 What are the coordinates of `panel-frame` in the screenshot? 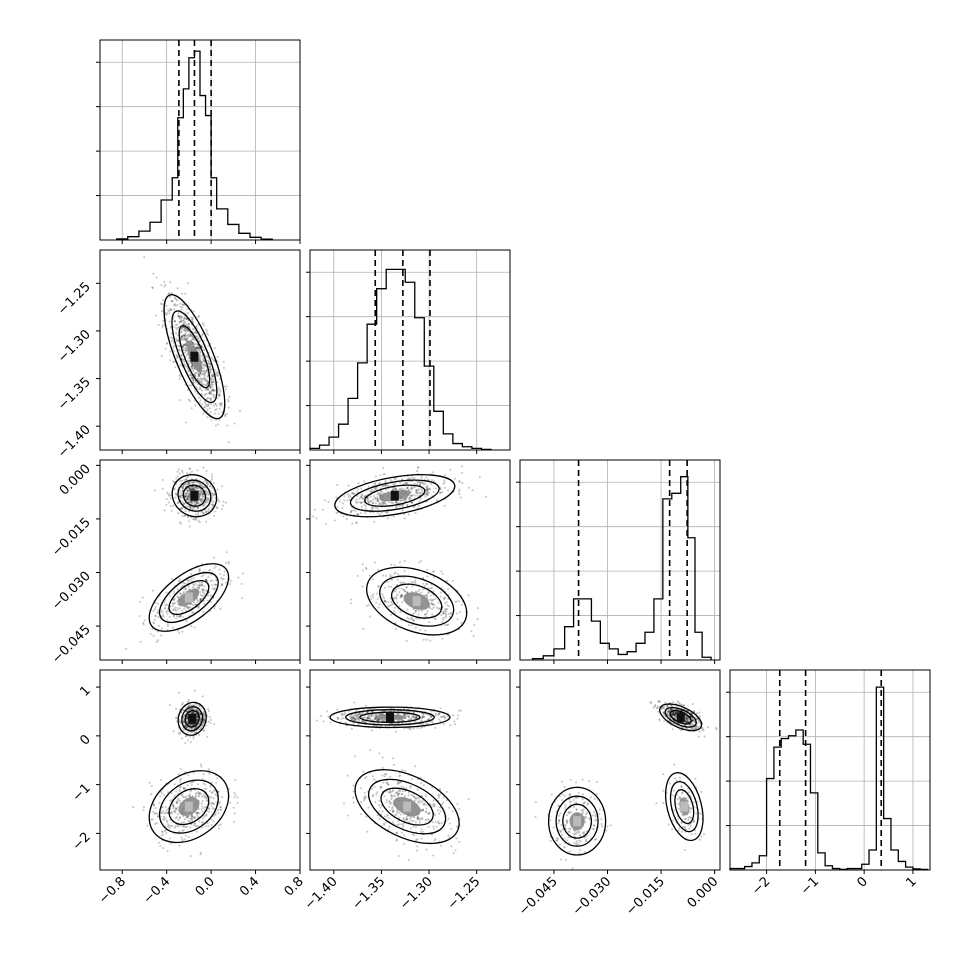 It's located at (410, 770).